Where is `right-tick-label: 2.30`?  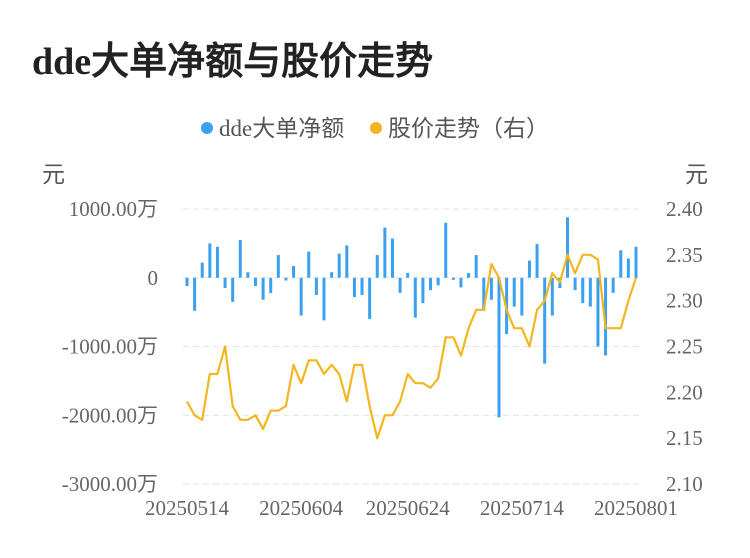
right-tick-label: 2.30 is located at coordinates (684, 301).